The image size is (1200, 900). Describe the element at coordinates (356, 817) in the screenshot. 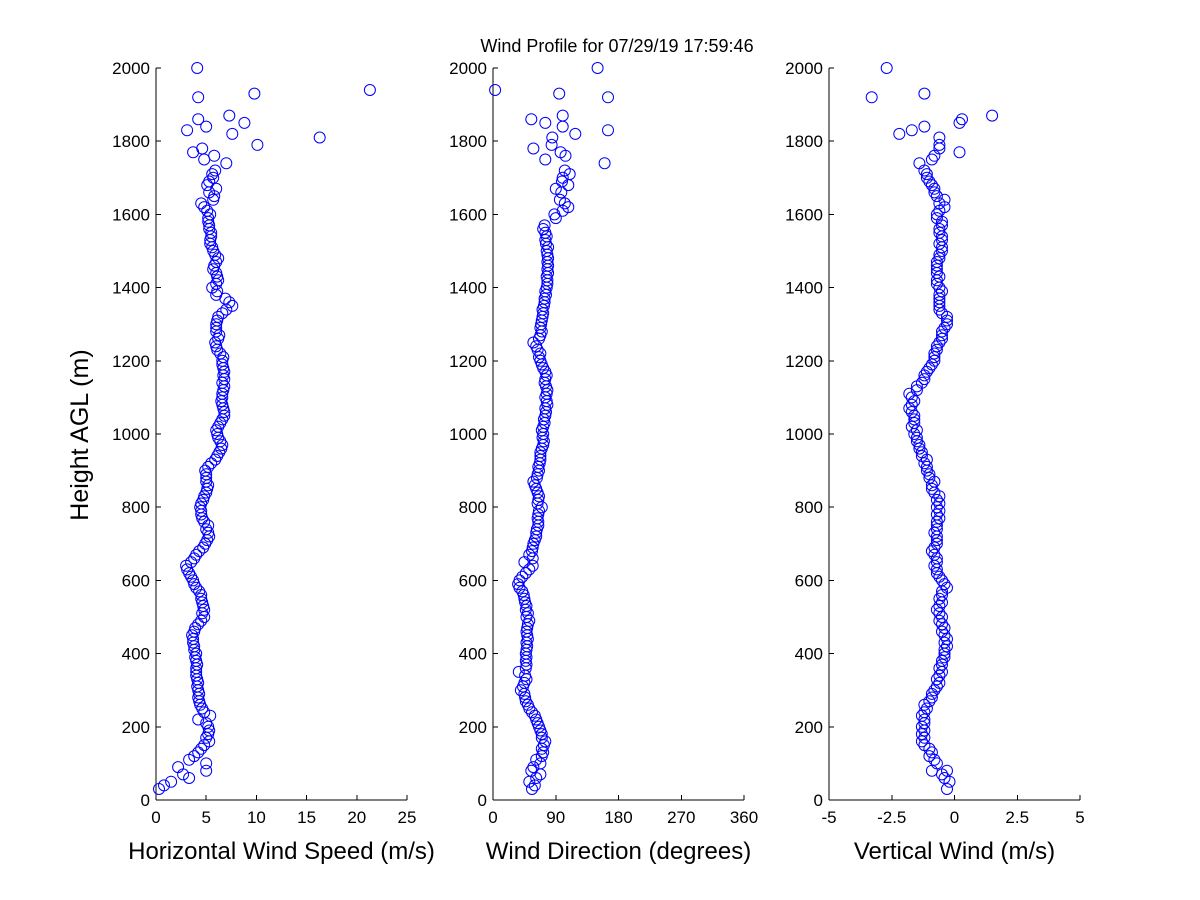

I see `x-tick-label: 20` at that location.